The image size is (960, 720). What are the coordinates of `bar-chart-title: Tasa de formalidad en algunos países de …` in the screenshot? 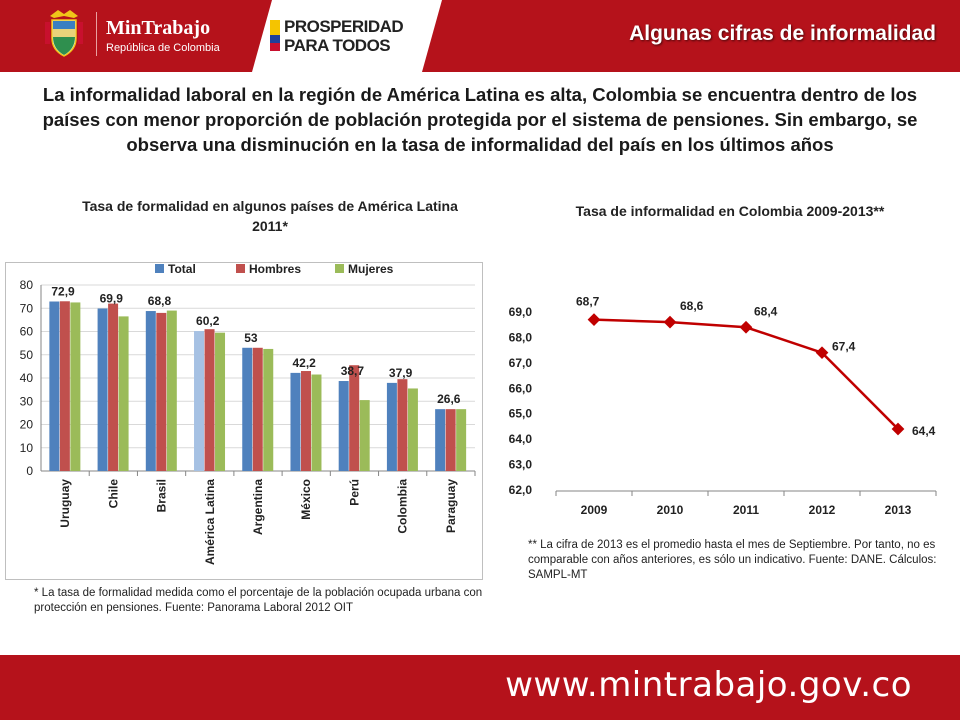 It's located at (270, 216).